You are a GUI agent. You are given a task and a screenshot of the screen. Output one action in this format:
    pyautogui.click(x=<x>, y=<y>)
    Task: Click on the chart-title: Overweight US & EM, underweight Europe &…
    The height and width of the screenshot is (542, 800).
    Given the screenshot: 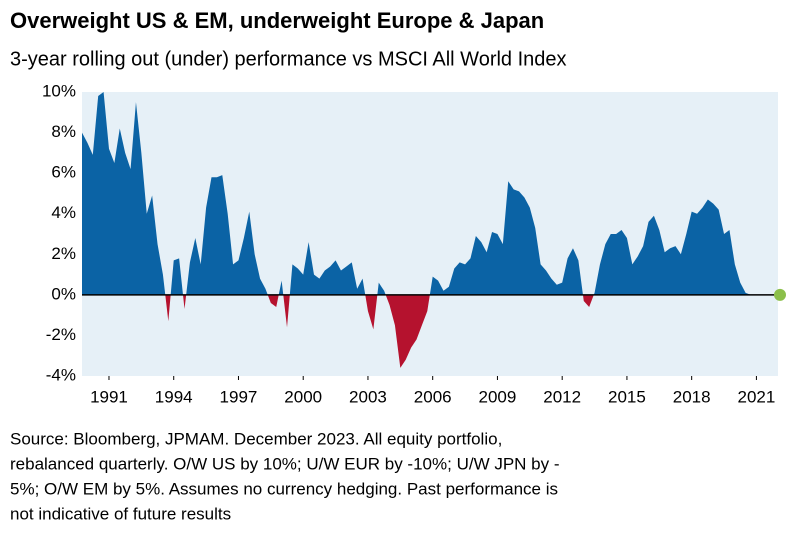 What is the action you would take?
    pyautogui.click(x=277, y=20)
    